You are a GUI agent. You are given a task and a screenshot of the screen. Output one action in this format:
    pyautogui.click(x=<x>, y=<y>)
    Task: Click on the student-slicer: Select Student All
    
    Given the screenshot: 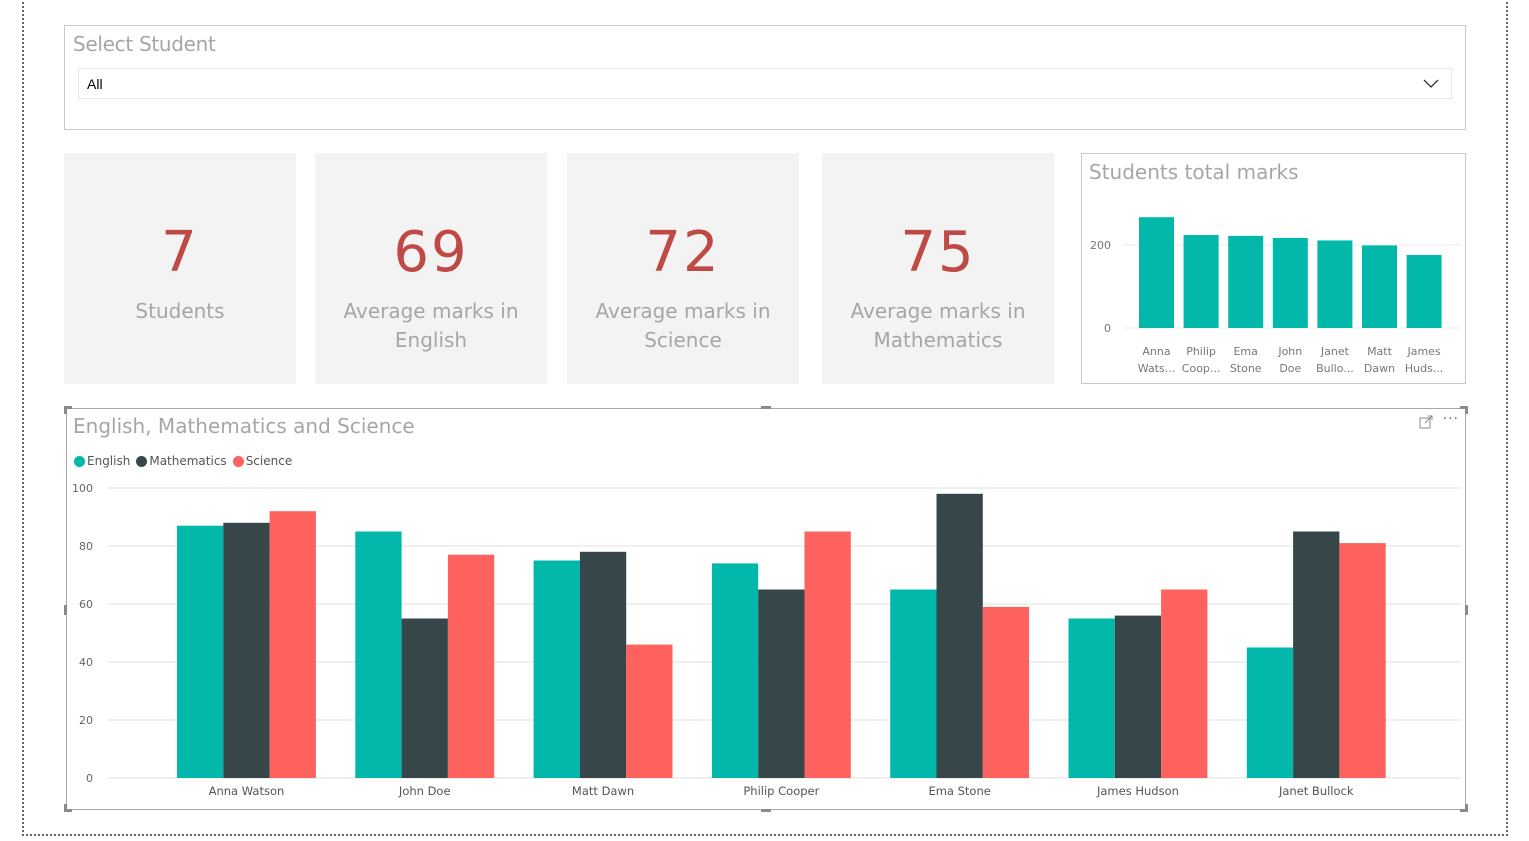 What is the action you would take?
    pyautogui.click(x=765, y=77)
    